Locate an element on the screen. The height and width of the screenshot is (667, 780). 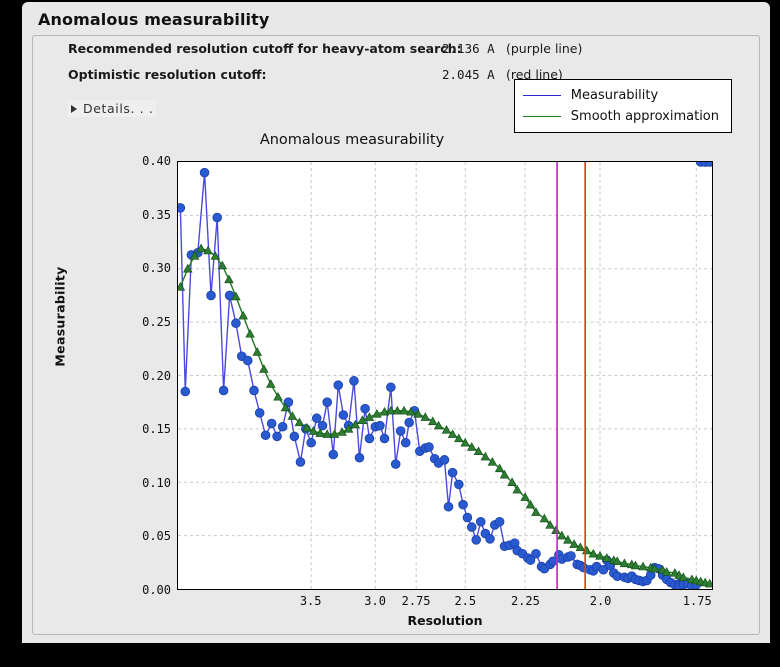
y-tick-label: 0.00 is located at coordinates (156, 590).